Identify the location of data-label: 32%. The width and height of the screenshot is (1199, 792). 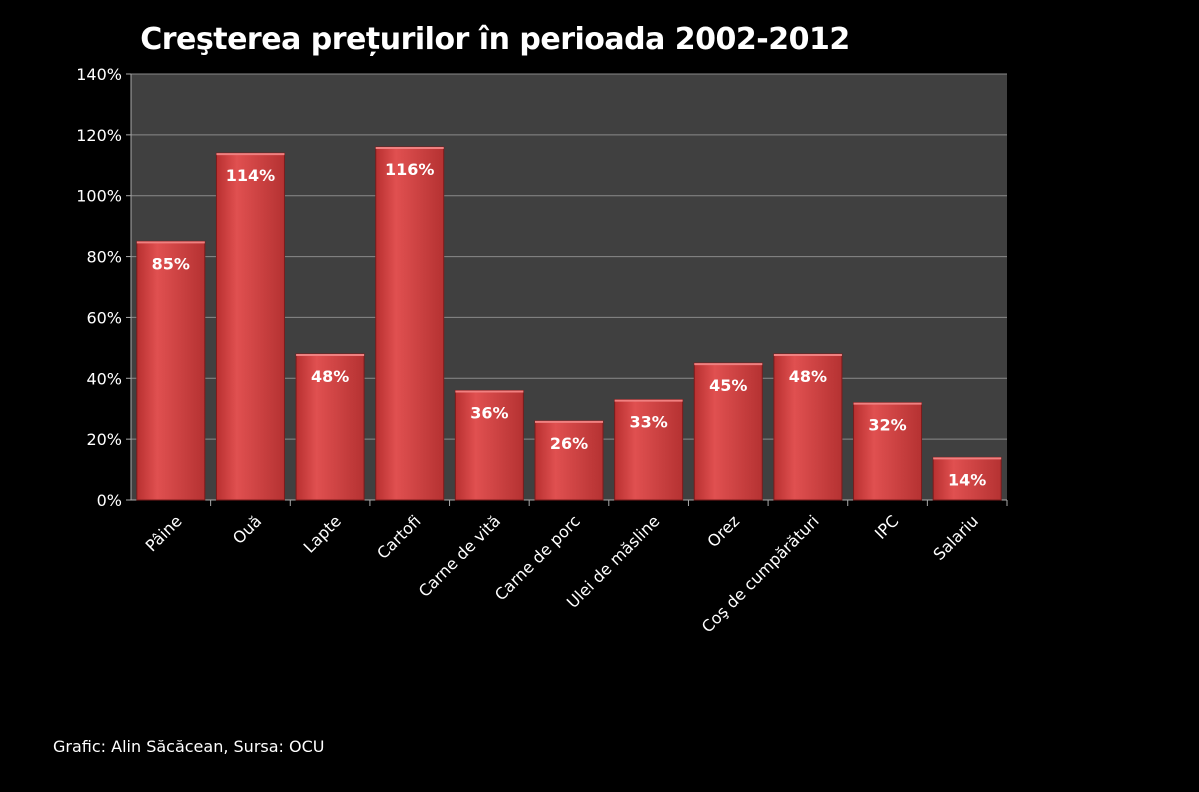
(887, 425).